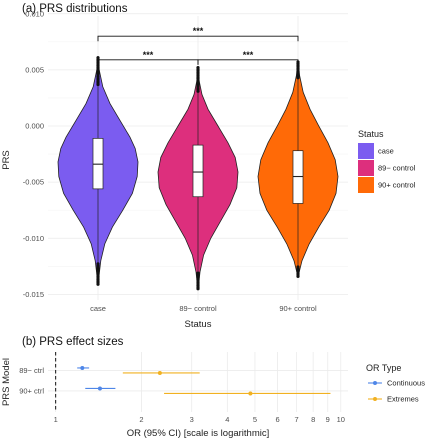 This screenshot has height=440, width=431. I want to click on or-type-legend-title: OR Type, so click(383, 368).